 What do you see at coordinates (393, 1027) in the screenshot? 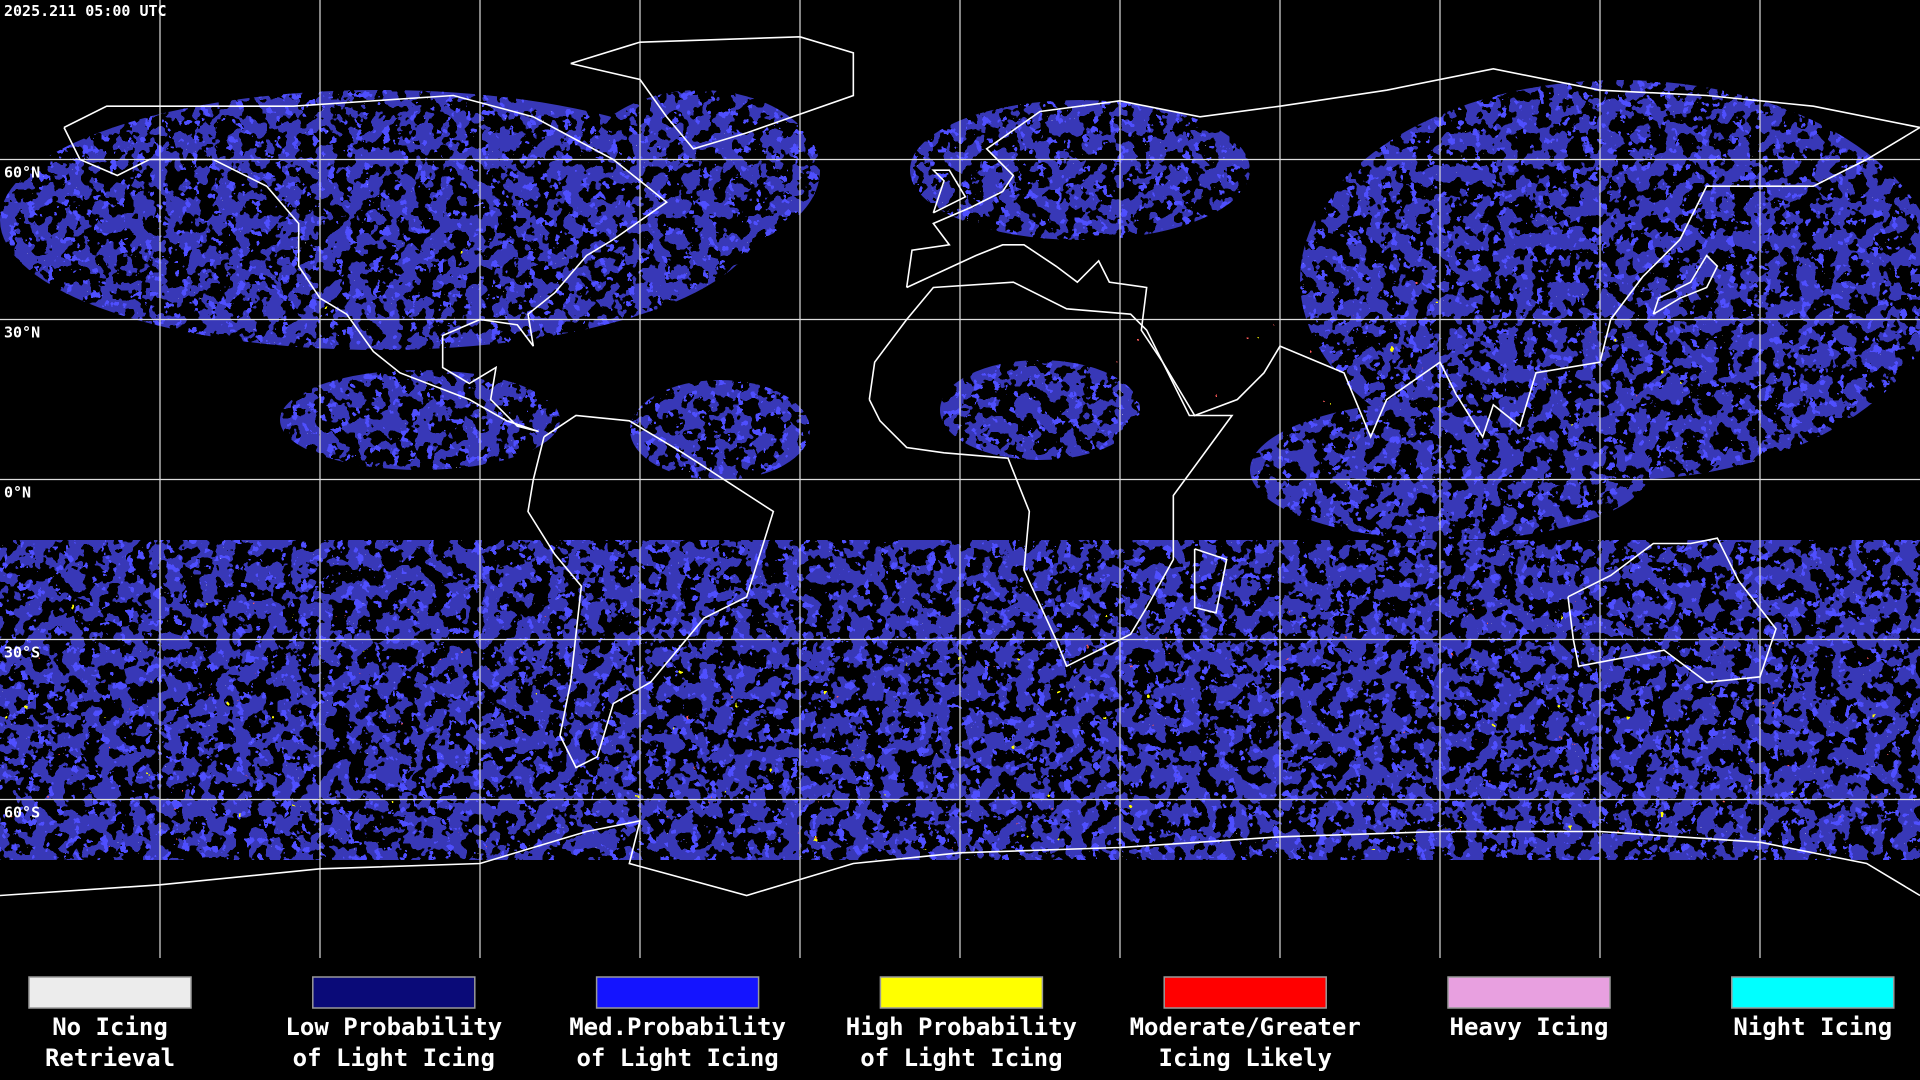
I see `legend-label: Low Probability` at bounding box center [393, 1027].